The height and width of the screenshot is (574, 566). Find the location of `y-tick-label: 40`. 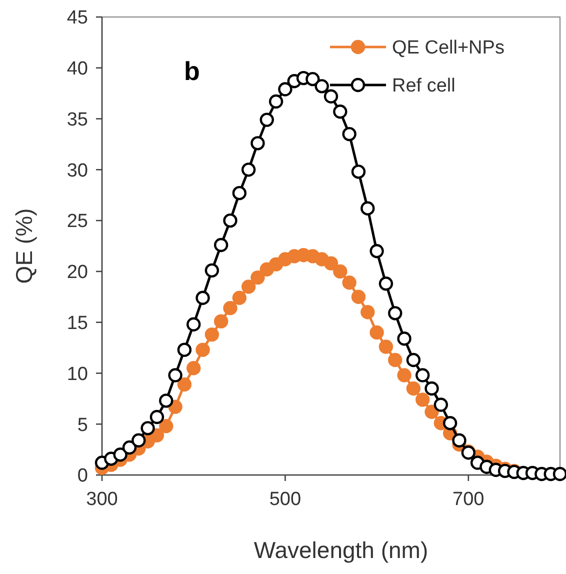

y-tick-label: 40 is located at coordinates (77, 69).